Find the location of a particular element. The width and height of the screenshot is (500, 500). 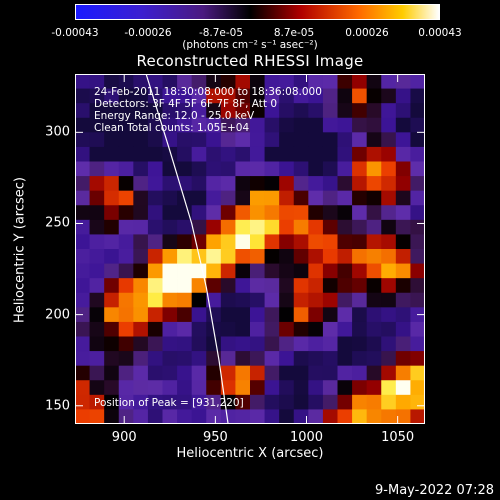

colorbar-unit-label: (photons cm⁻² s⁻¹ asec⁻²) is located at coordinates (250, 45).